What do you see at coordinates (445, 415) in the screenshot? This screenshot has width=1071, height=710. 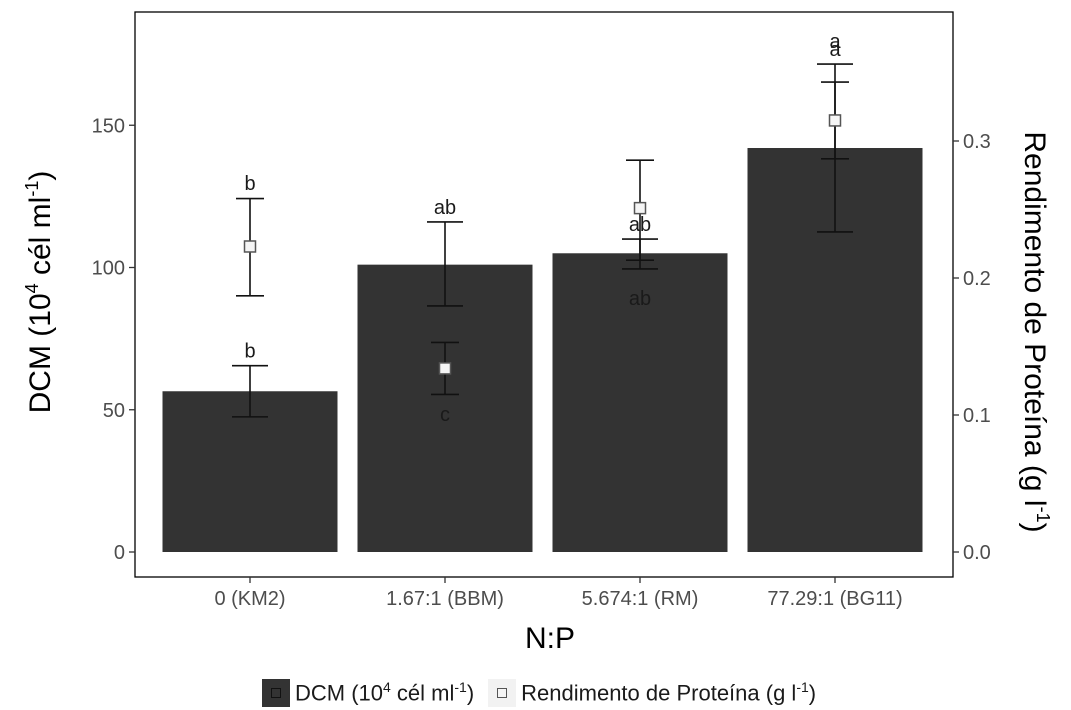 I see `protein-significance-label: c` at bounding box center [445, 415].